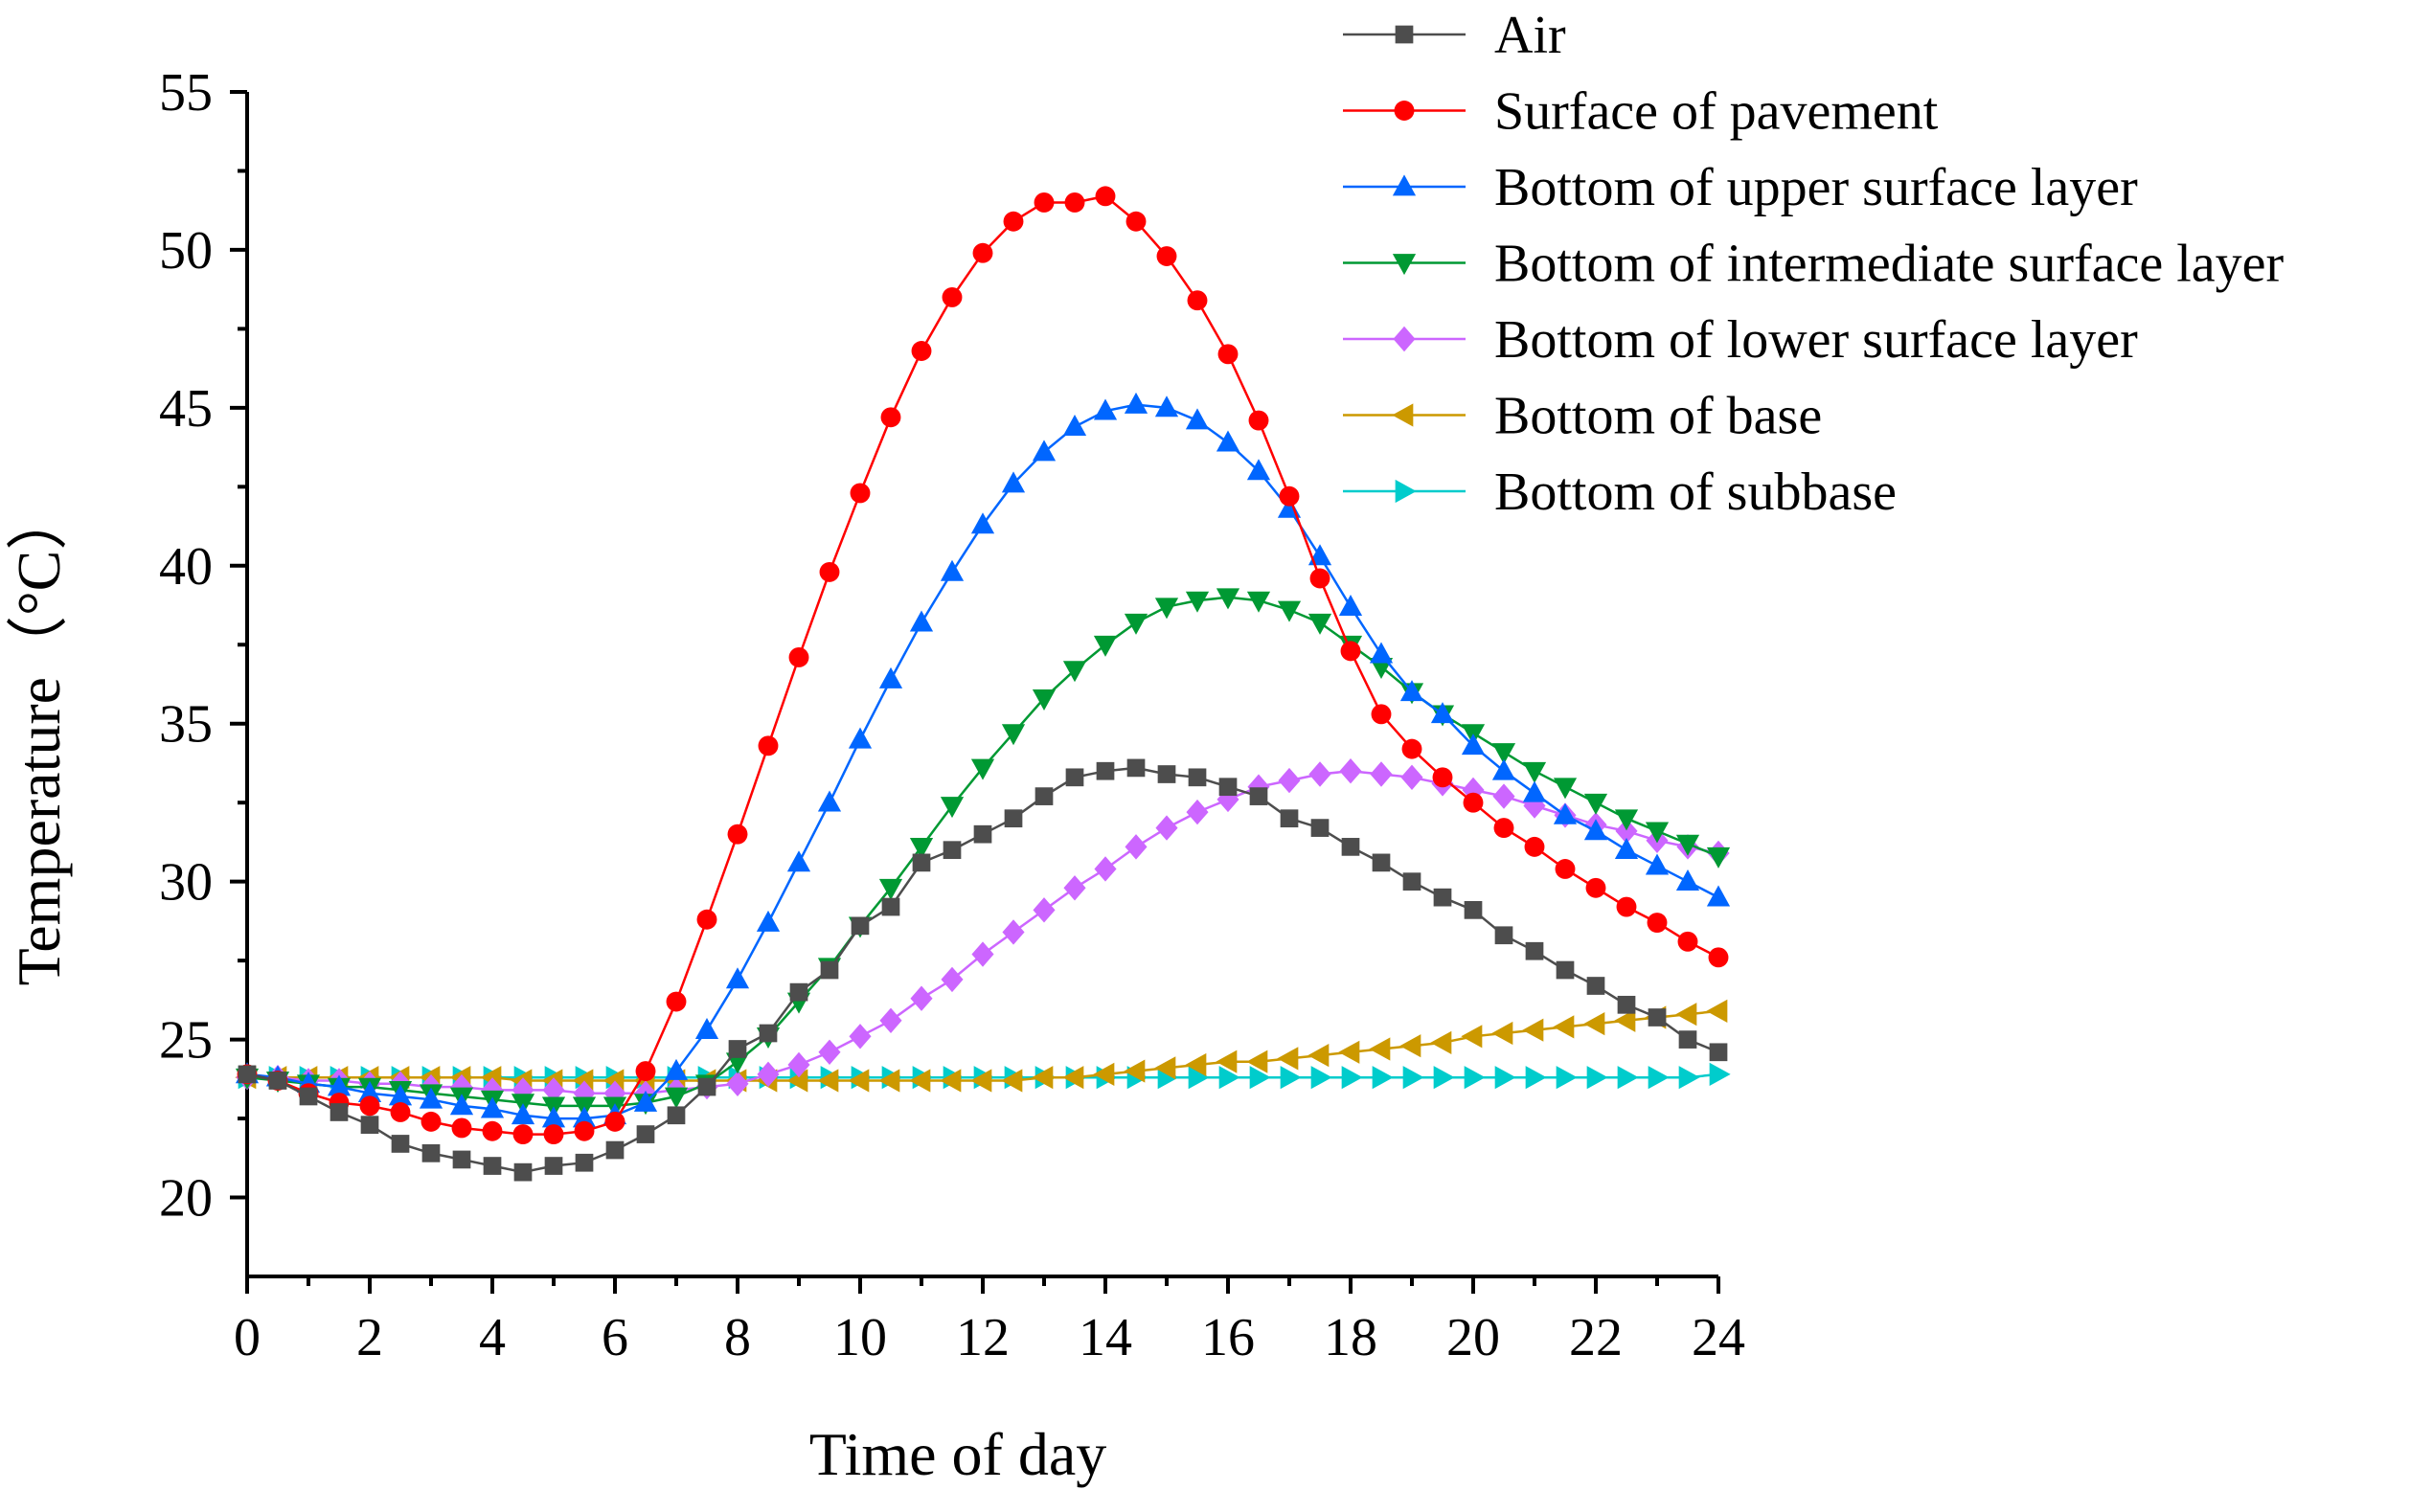 The image size is (2410, 1512). I want to click on legend-item-bottom-of-upper-surface-layer: Bottom of upper surface layer, so click(1741, 187).